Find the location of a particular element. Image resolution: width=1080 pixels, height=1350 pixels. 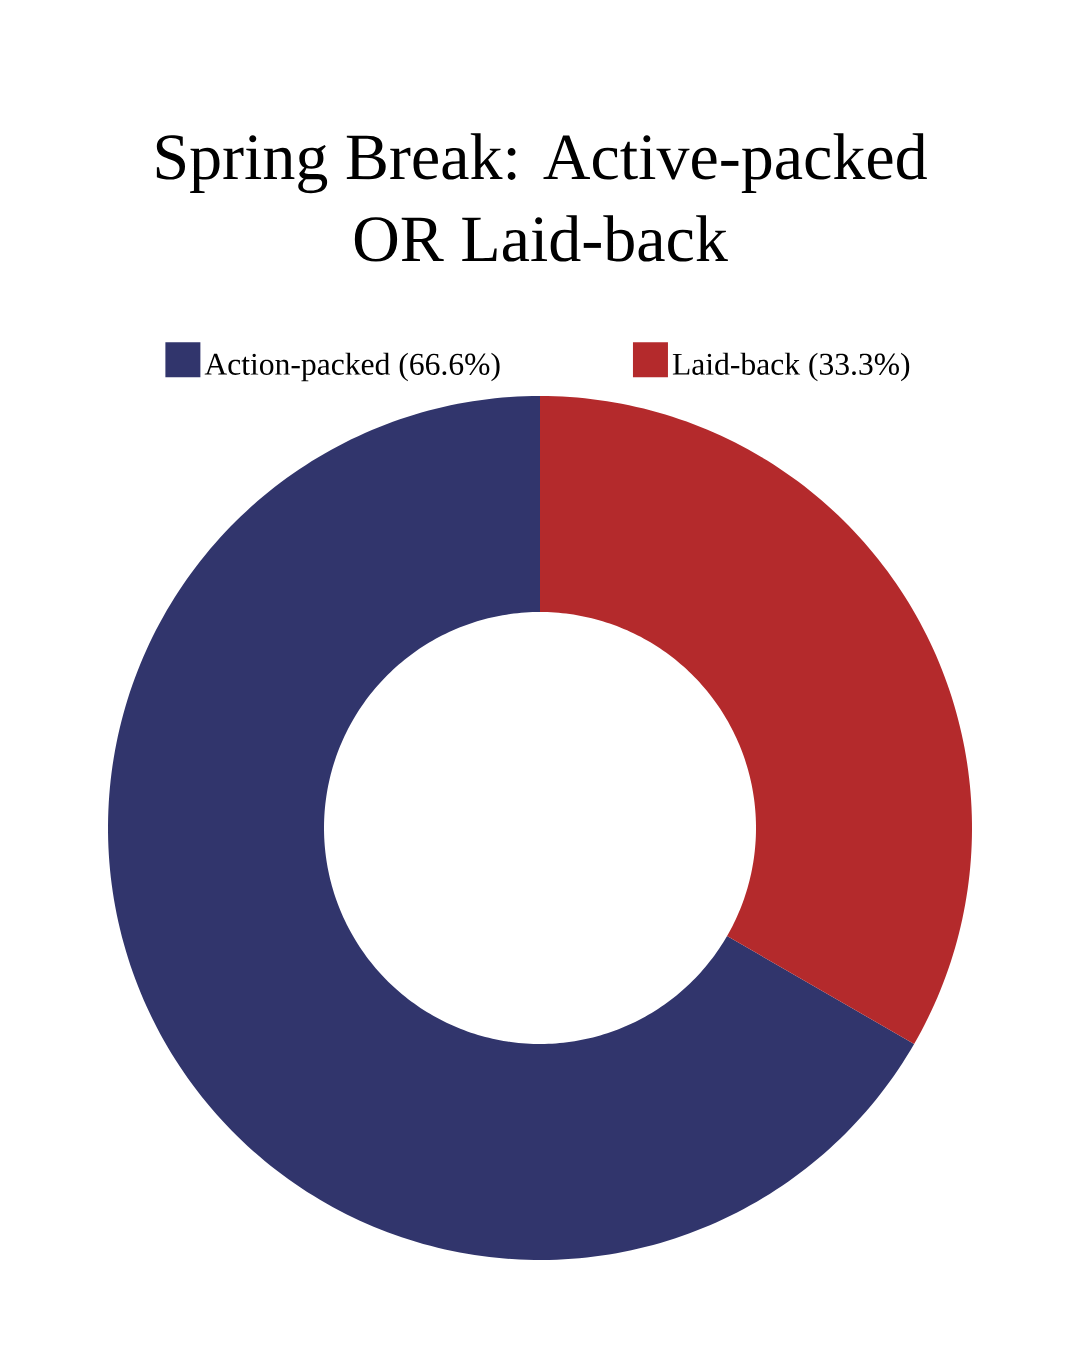

chart-title: Spring Break: Active-packed OR Laid-back is located at coordinates (541, 197).